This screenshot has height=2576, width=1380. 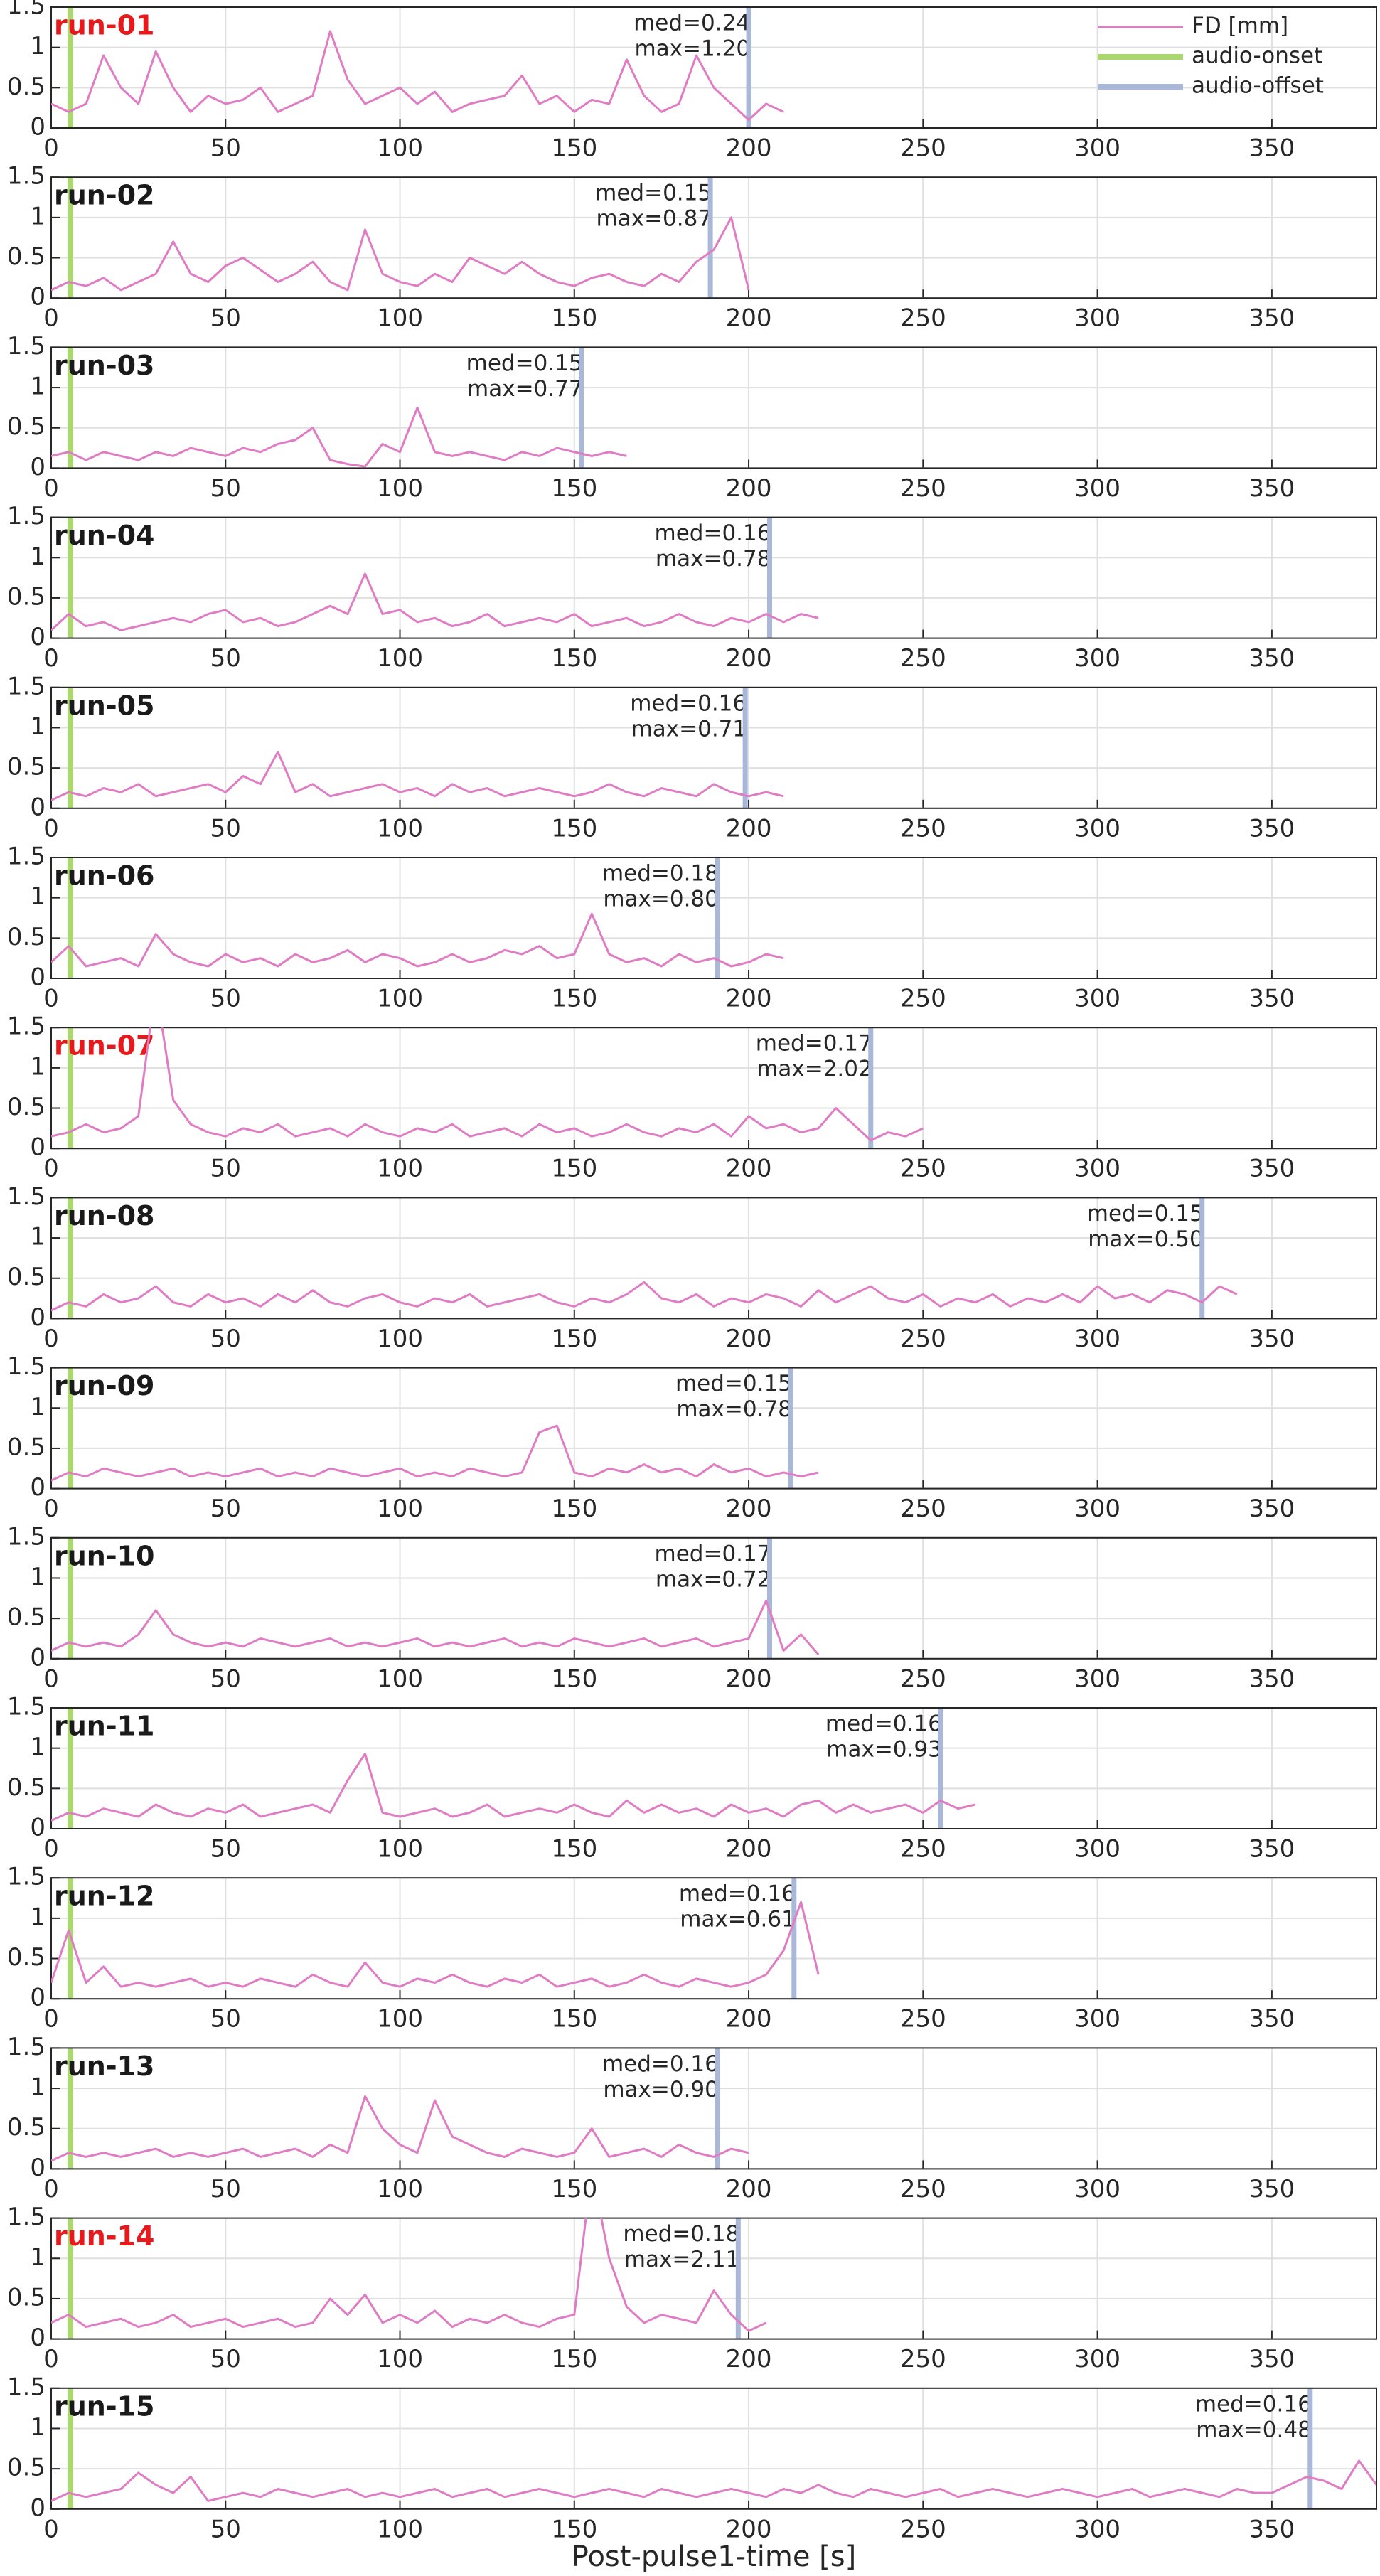 What do you see at coordinates (1240, 26) in the screenshot?
I see `legend-label: FD [mm]` at bounding box center [1240, 26].